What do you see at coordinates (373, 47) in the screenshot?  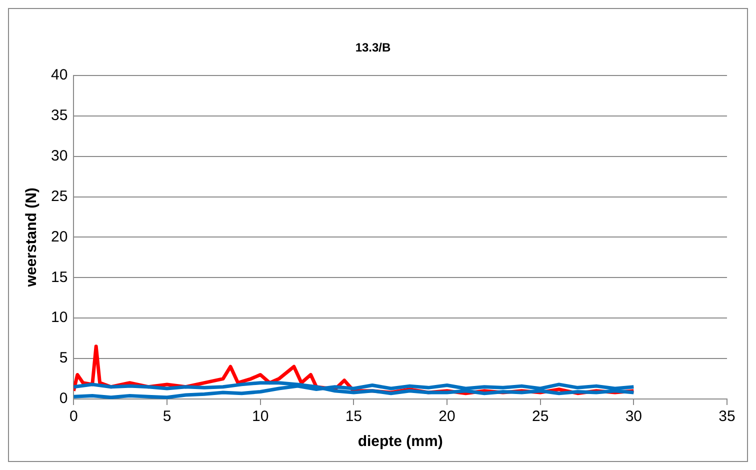 I see `chart-title: 13.3/B` at bounding box center [373, 47].